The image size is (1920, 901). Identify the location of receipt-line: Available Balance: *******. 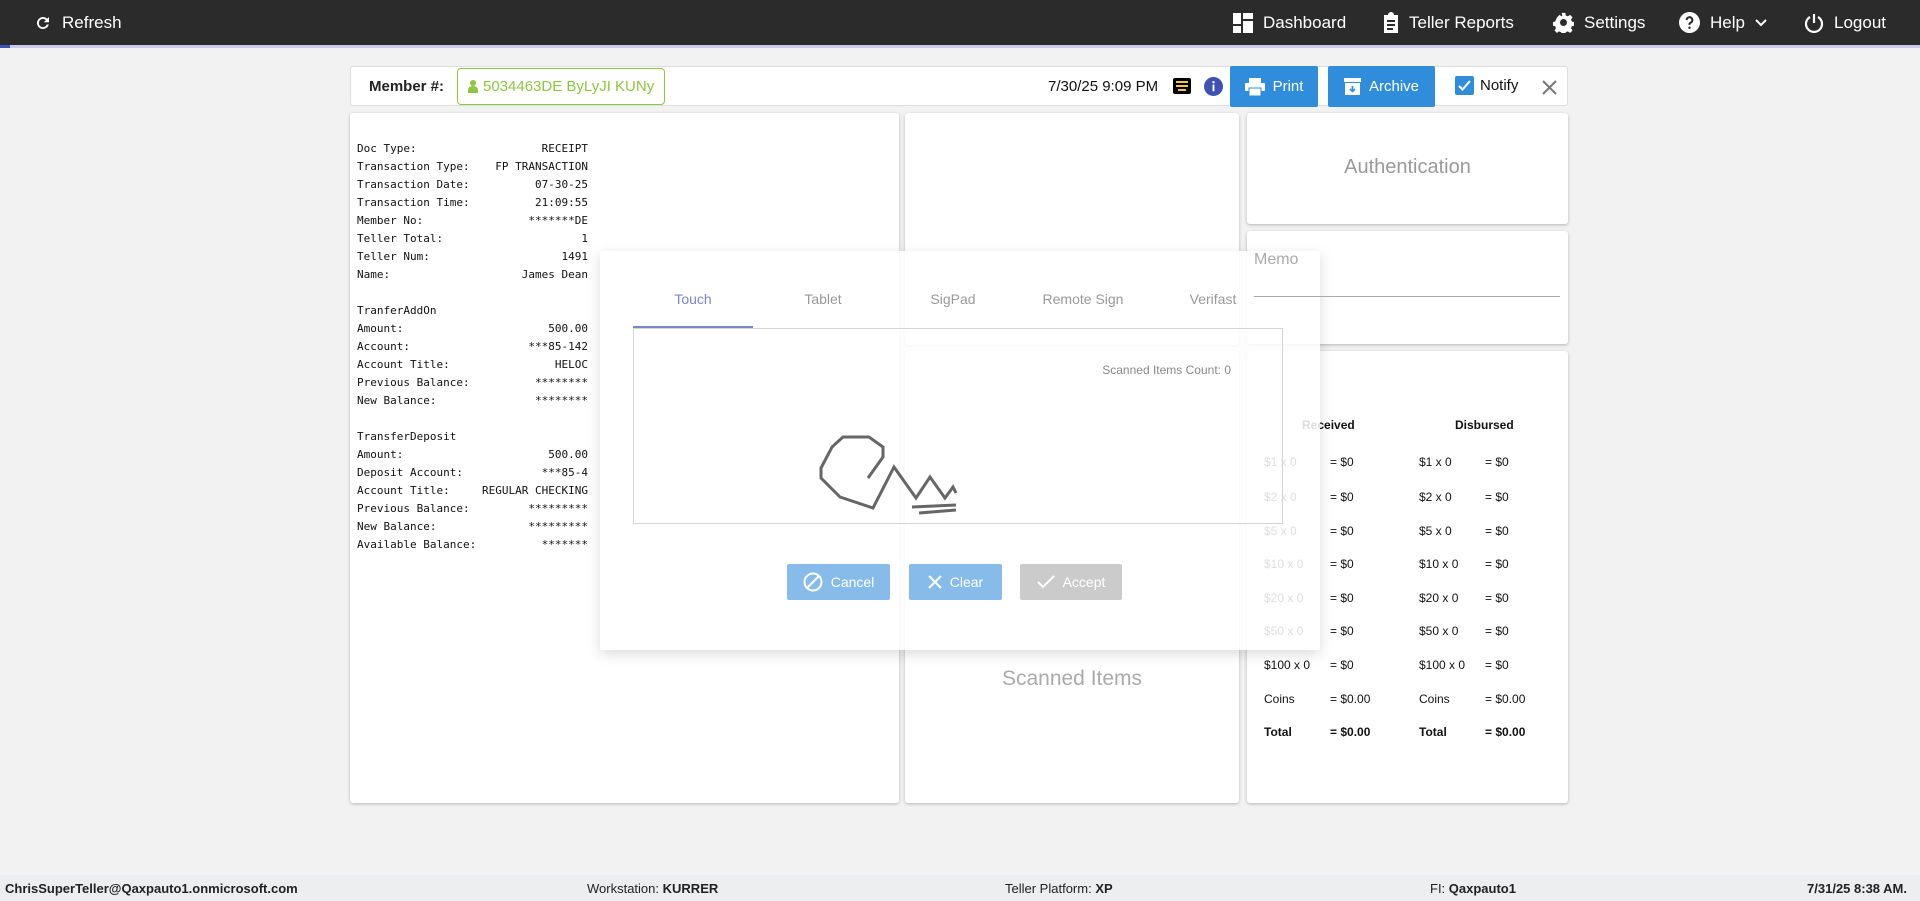
(472, 544).